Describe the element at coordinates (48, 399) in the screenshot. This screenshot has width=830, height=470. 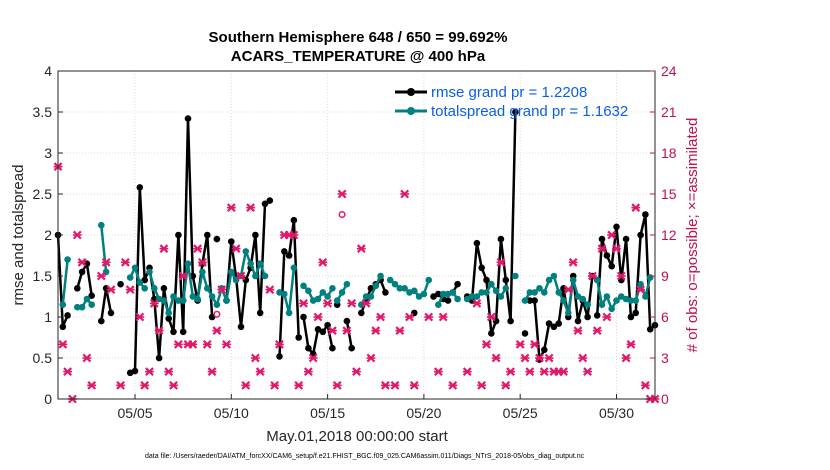
I see `y-tick-label: 0` at that location.